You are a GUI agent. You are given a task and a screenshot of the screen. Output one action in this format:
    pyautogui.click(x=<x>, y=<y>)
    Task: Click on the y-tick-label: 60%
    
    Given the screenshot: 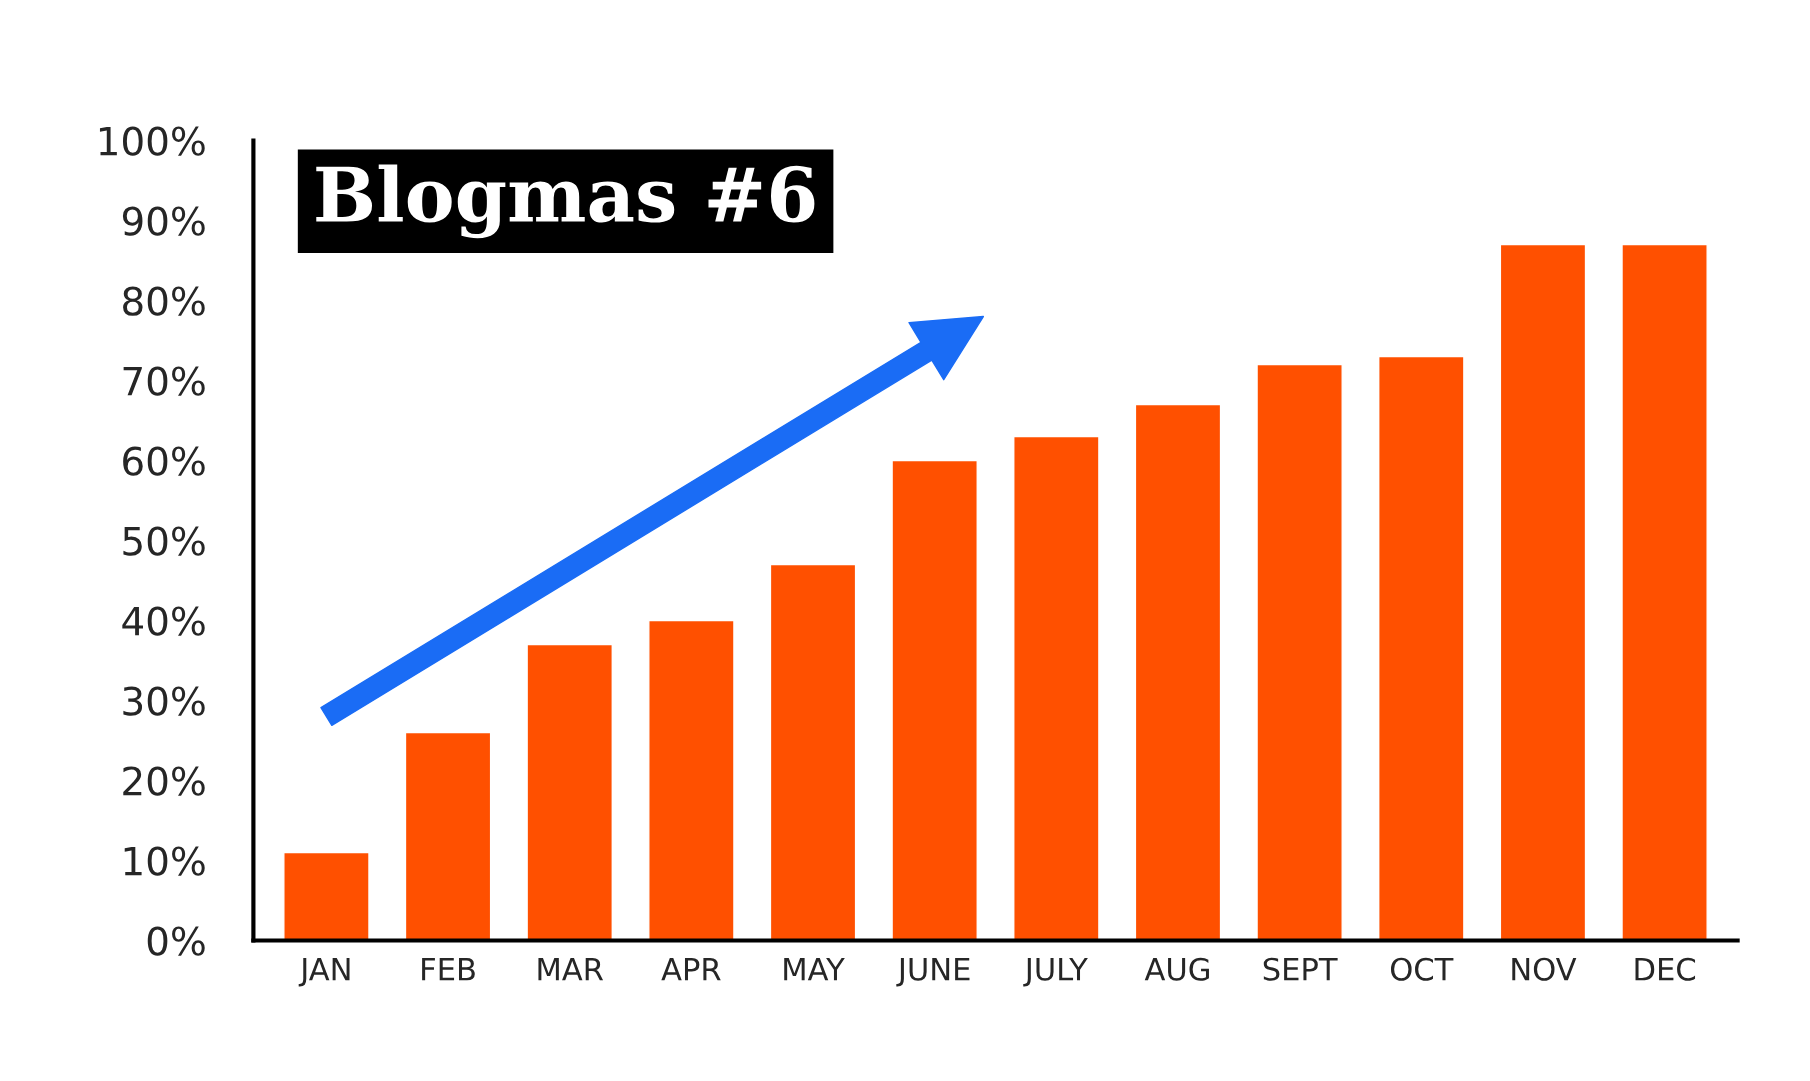 What is the action you would take?
    pyautogui.click(x=164, y=461)
    